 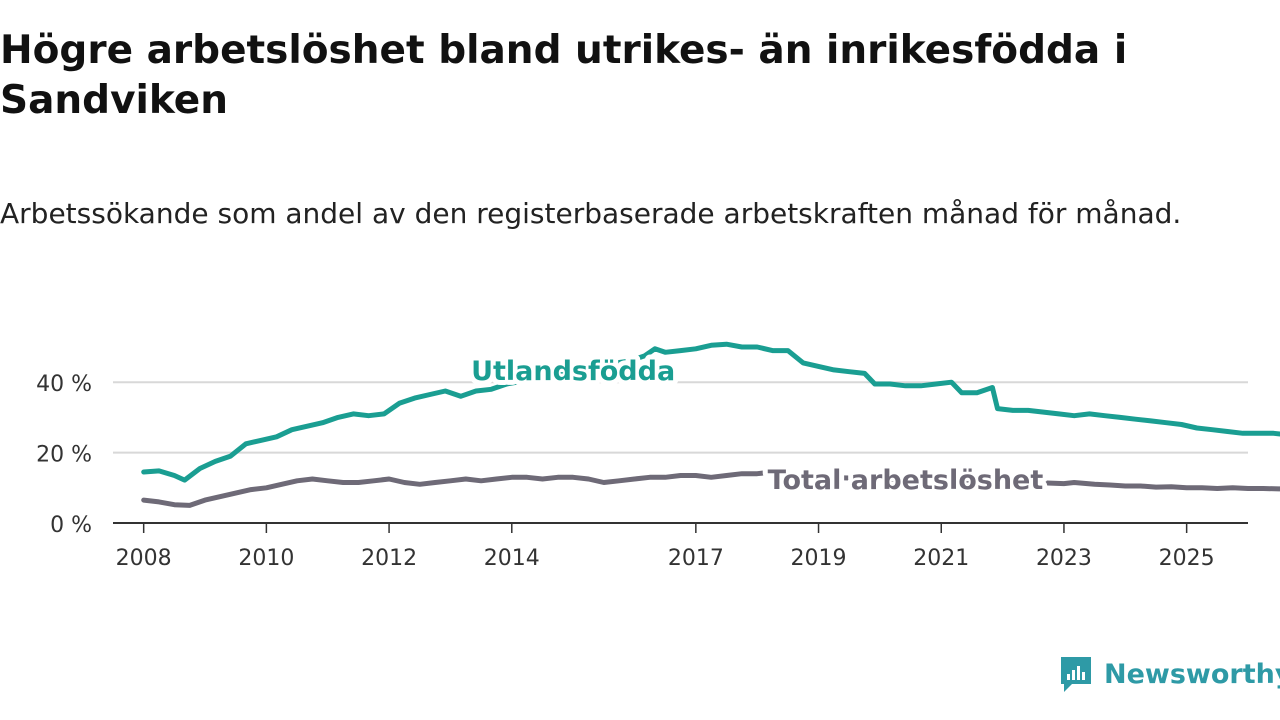 What do you see at coordinates (819, 558) in the screenshot?
I see `x-tick-label: 2019` at bounding box center [819, 558].